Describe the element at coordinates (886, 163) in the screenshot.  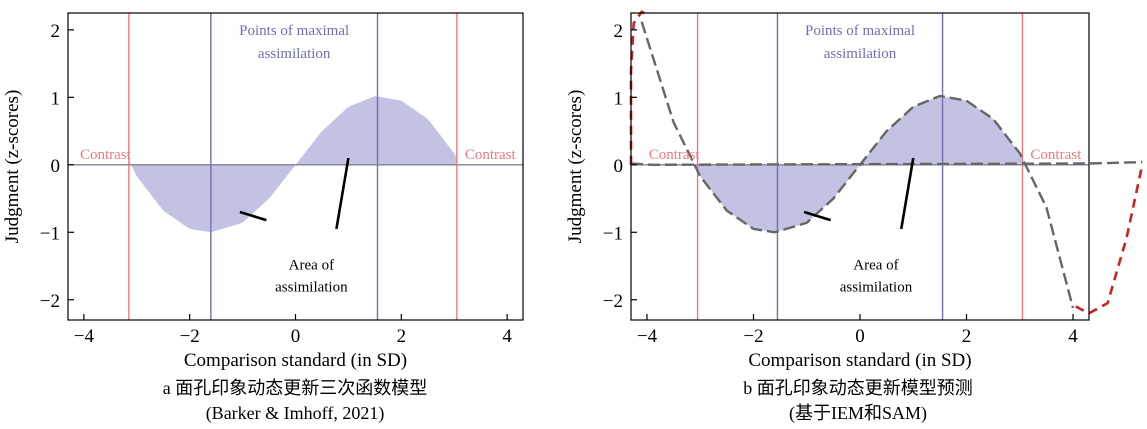
I see `baseline-dashed` at that location.